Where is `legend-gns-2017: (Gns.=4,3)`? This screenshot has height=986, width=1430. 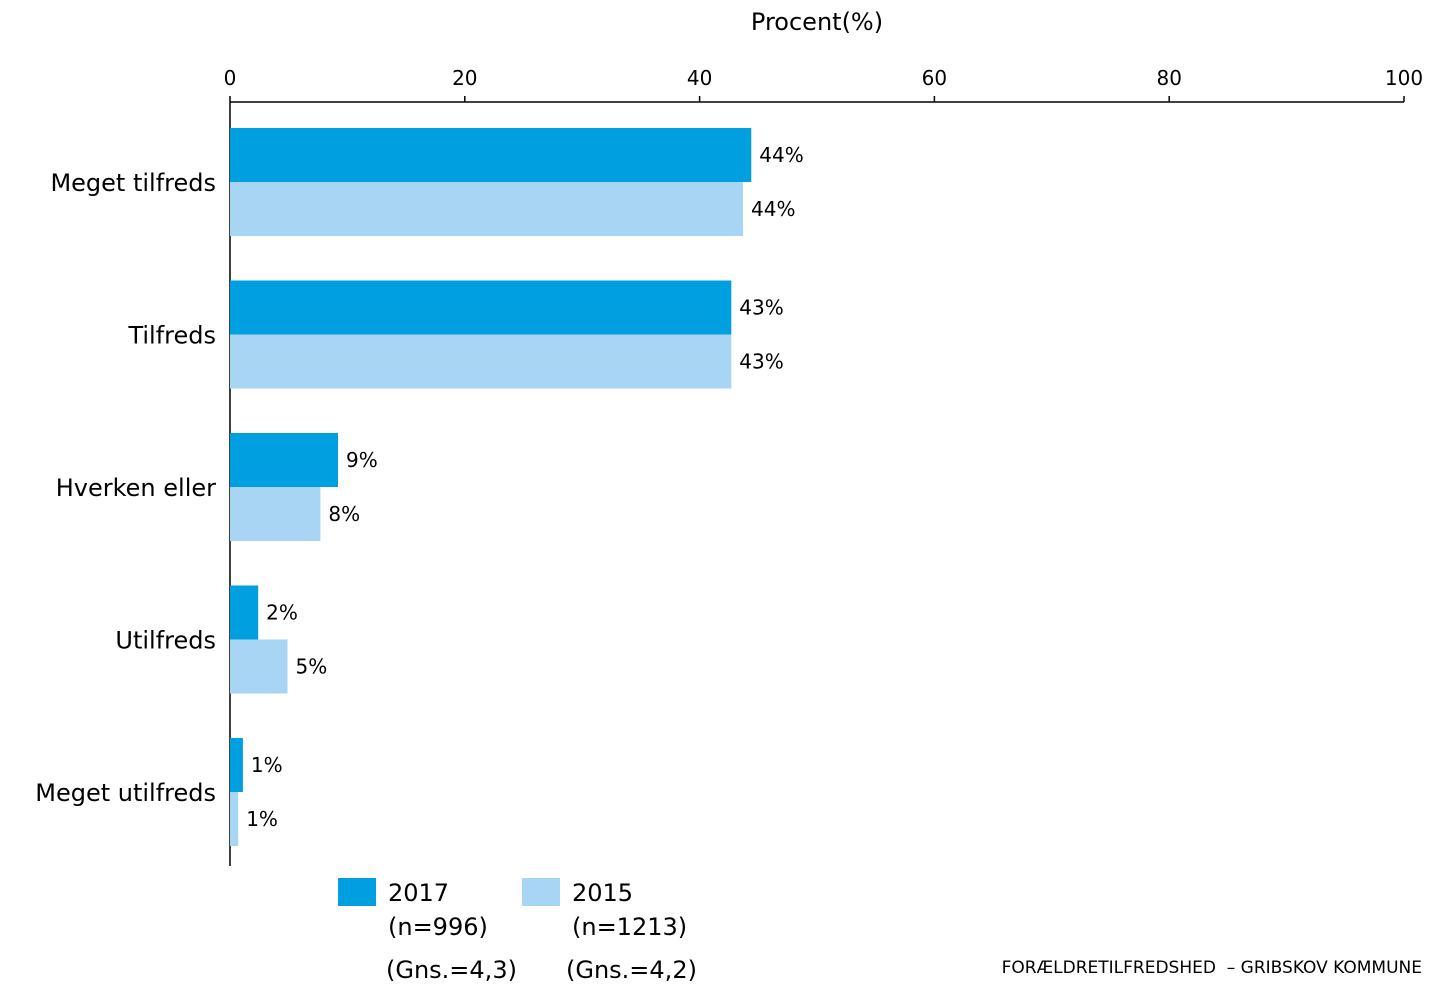
legend-gns-2017: (Gns.=4,3) is located at coordinates (451, 970).